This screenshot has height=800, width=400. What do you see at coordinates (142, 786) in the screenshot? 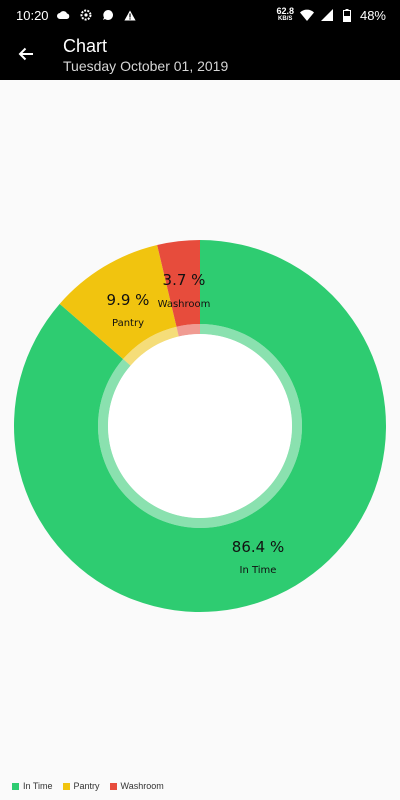
I see `legend-label-washroom: Washroom` at bounding box center [142, 786].